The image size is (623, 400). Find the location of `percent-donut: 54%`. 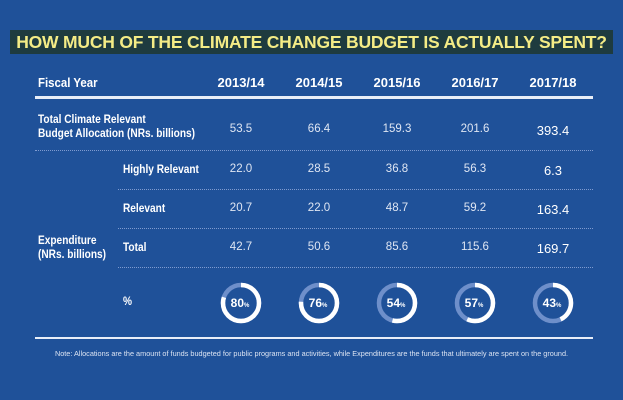

percent-donut: 54% is located at coordinates (397, 303).